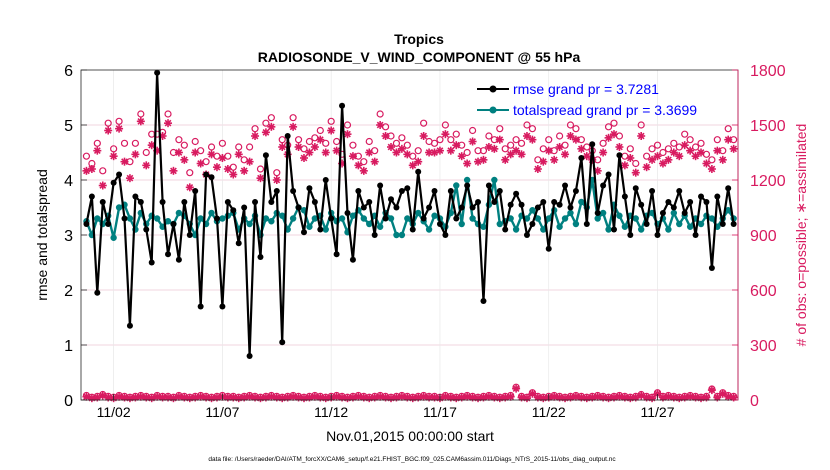 This screenshot has height=470, width=830. What do you see at coordinates (754, 401) in the screenshot?
I see `y-tick-label-right: 0` at bounding box center [754, 401].